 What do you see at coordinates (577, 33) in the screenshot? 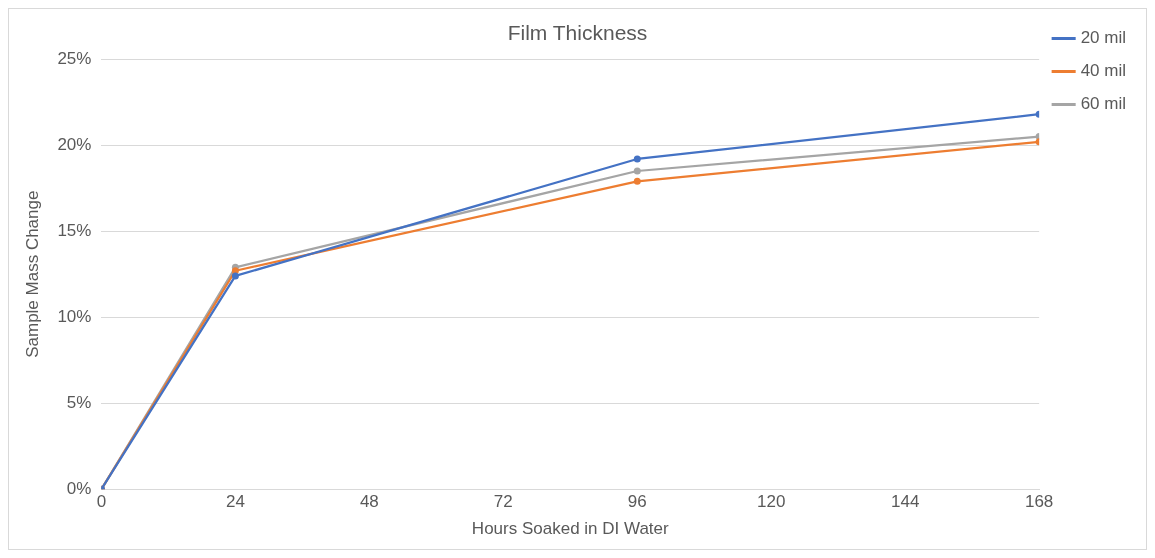
I see `chart-title: Film Thickness` at bounding box center [577, 33].